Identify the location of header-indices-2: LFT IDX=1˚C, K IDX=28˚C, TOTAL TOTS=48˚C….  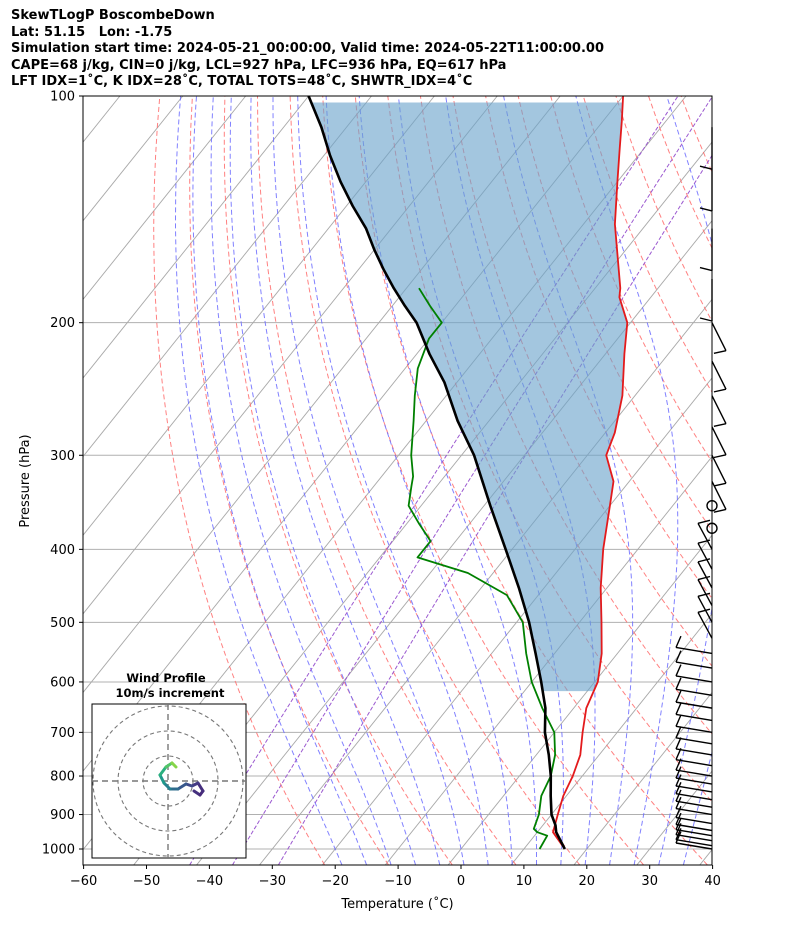
(242, 82).